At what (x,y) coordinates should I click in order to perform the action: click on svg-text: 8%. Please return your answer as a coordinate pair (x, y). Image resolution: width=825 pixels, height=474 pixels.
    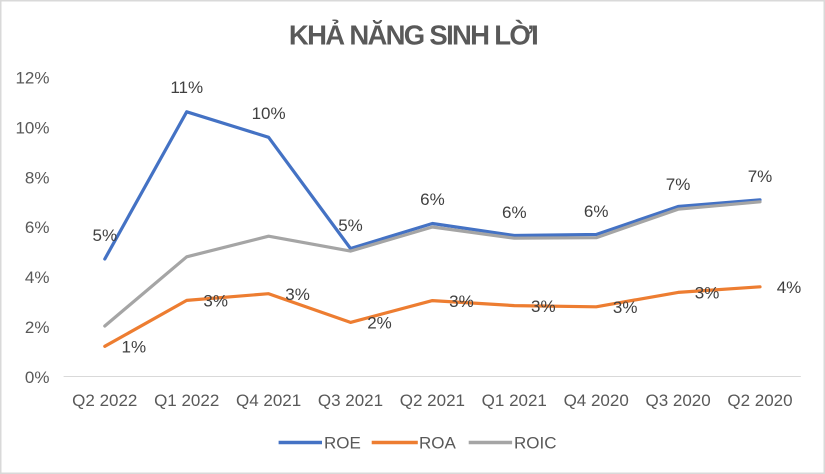
    Looking at the image, I should click on (37, 177).